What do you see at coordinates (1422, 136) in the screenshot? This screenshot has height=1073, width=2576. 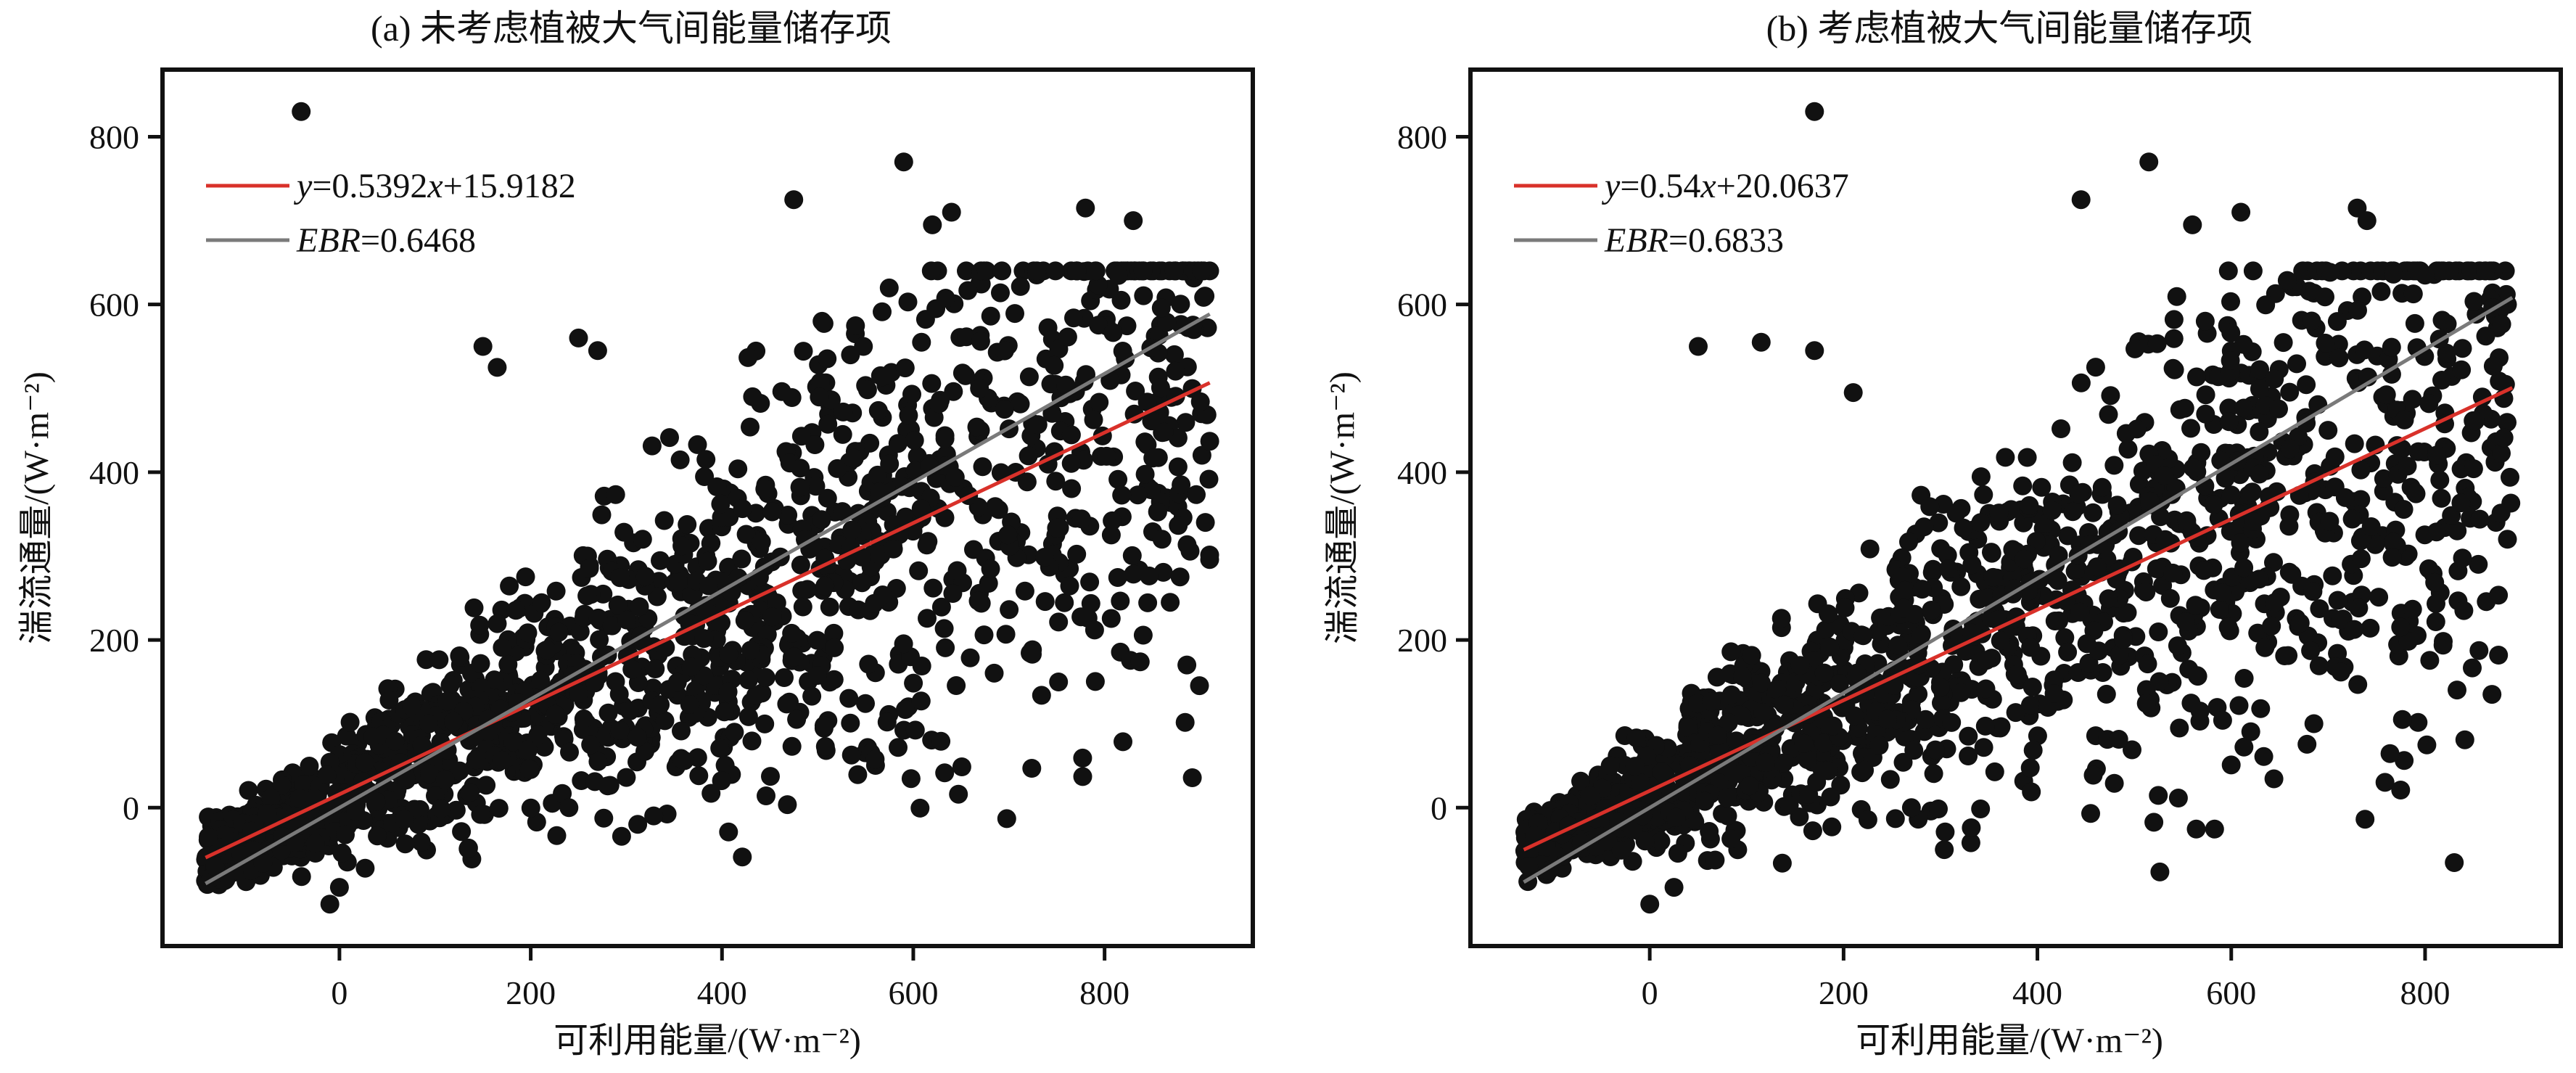 I see `y-tick-label: 800` at bounding box center [1422, 136].